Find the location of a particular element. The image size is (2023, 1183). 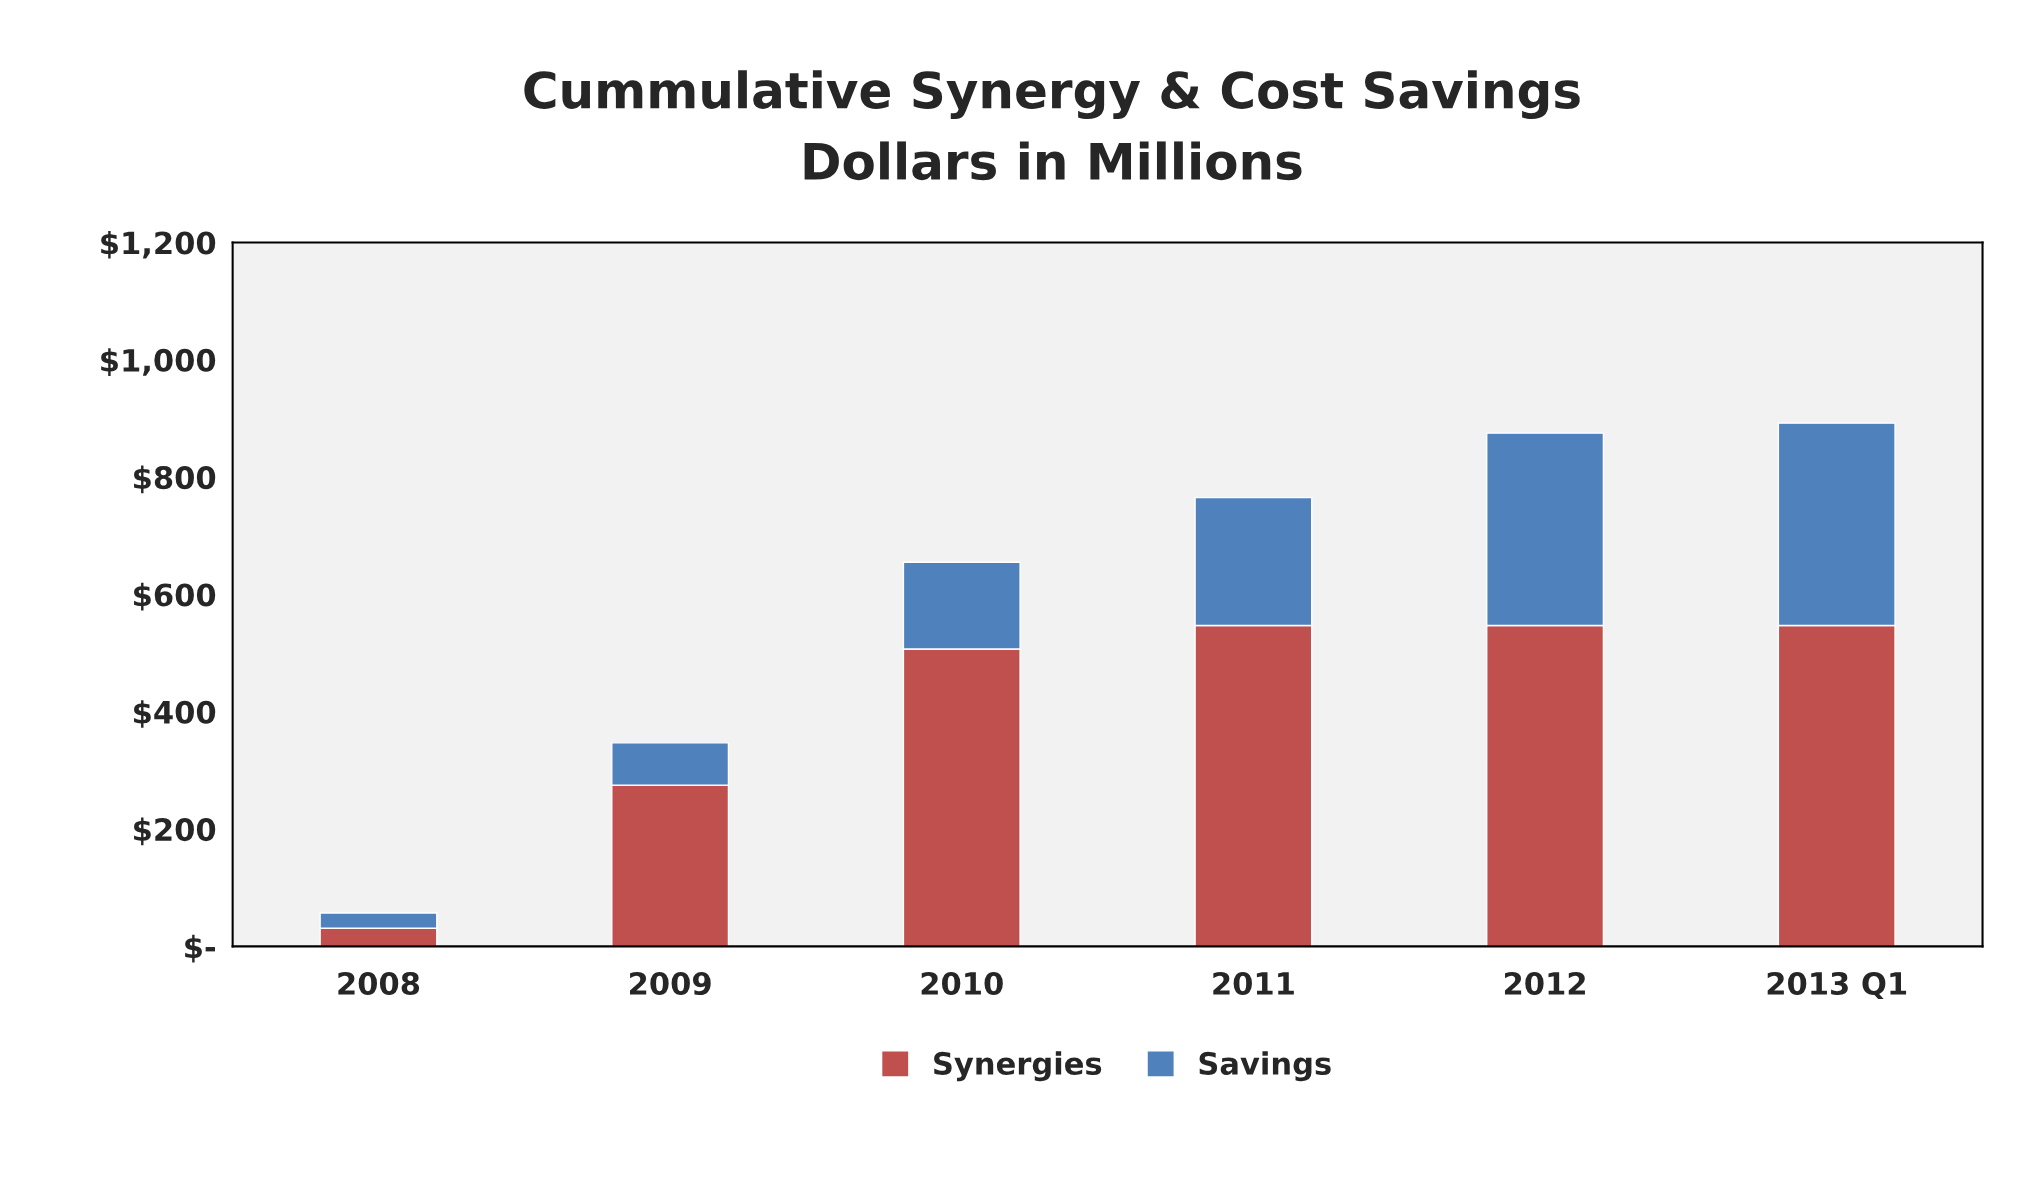

y-tick-label: $1,200 is located at coordinates (158, 244).